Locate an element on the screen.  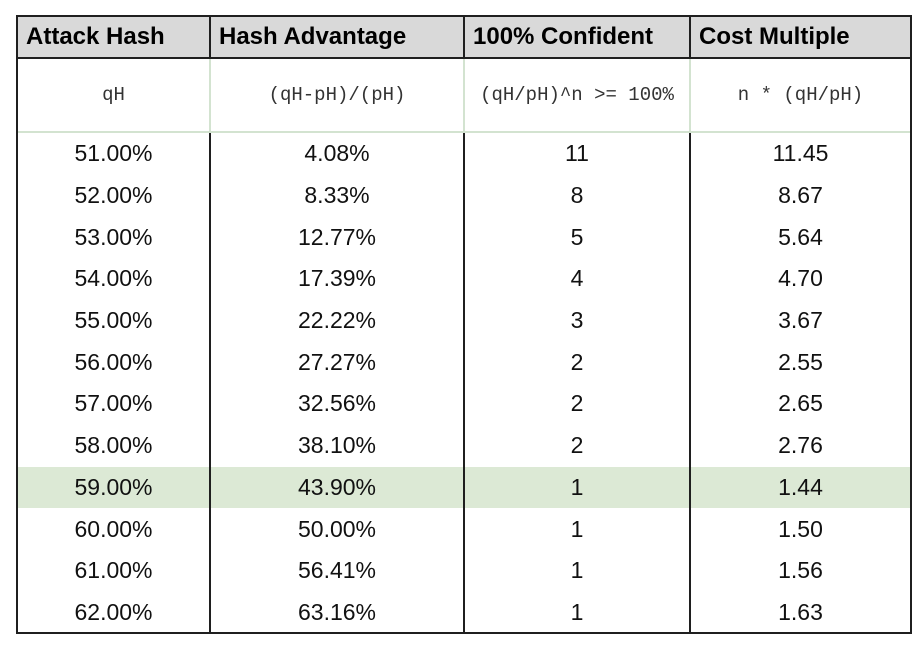
formula-100-confident: (qH/pH)^n >= 100% is located at coordinates (577, 95).